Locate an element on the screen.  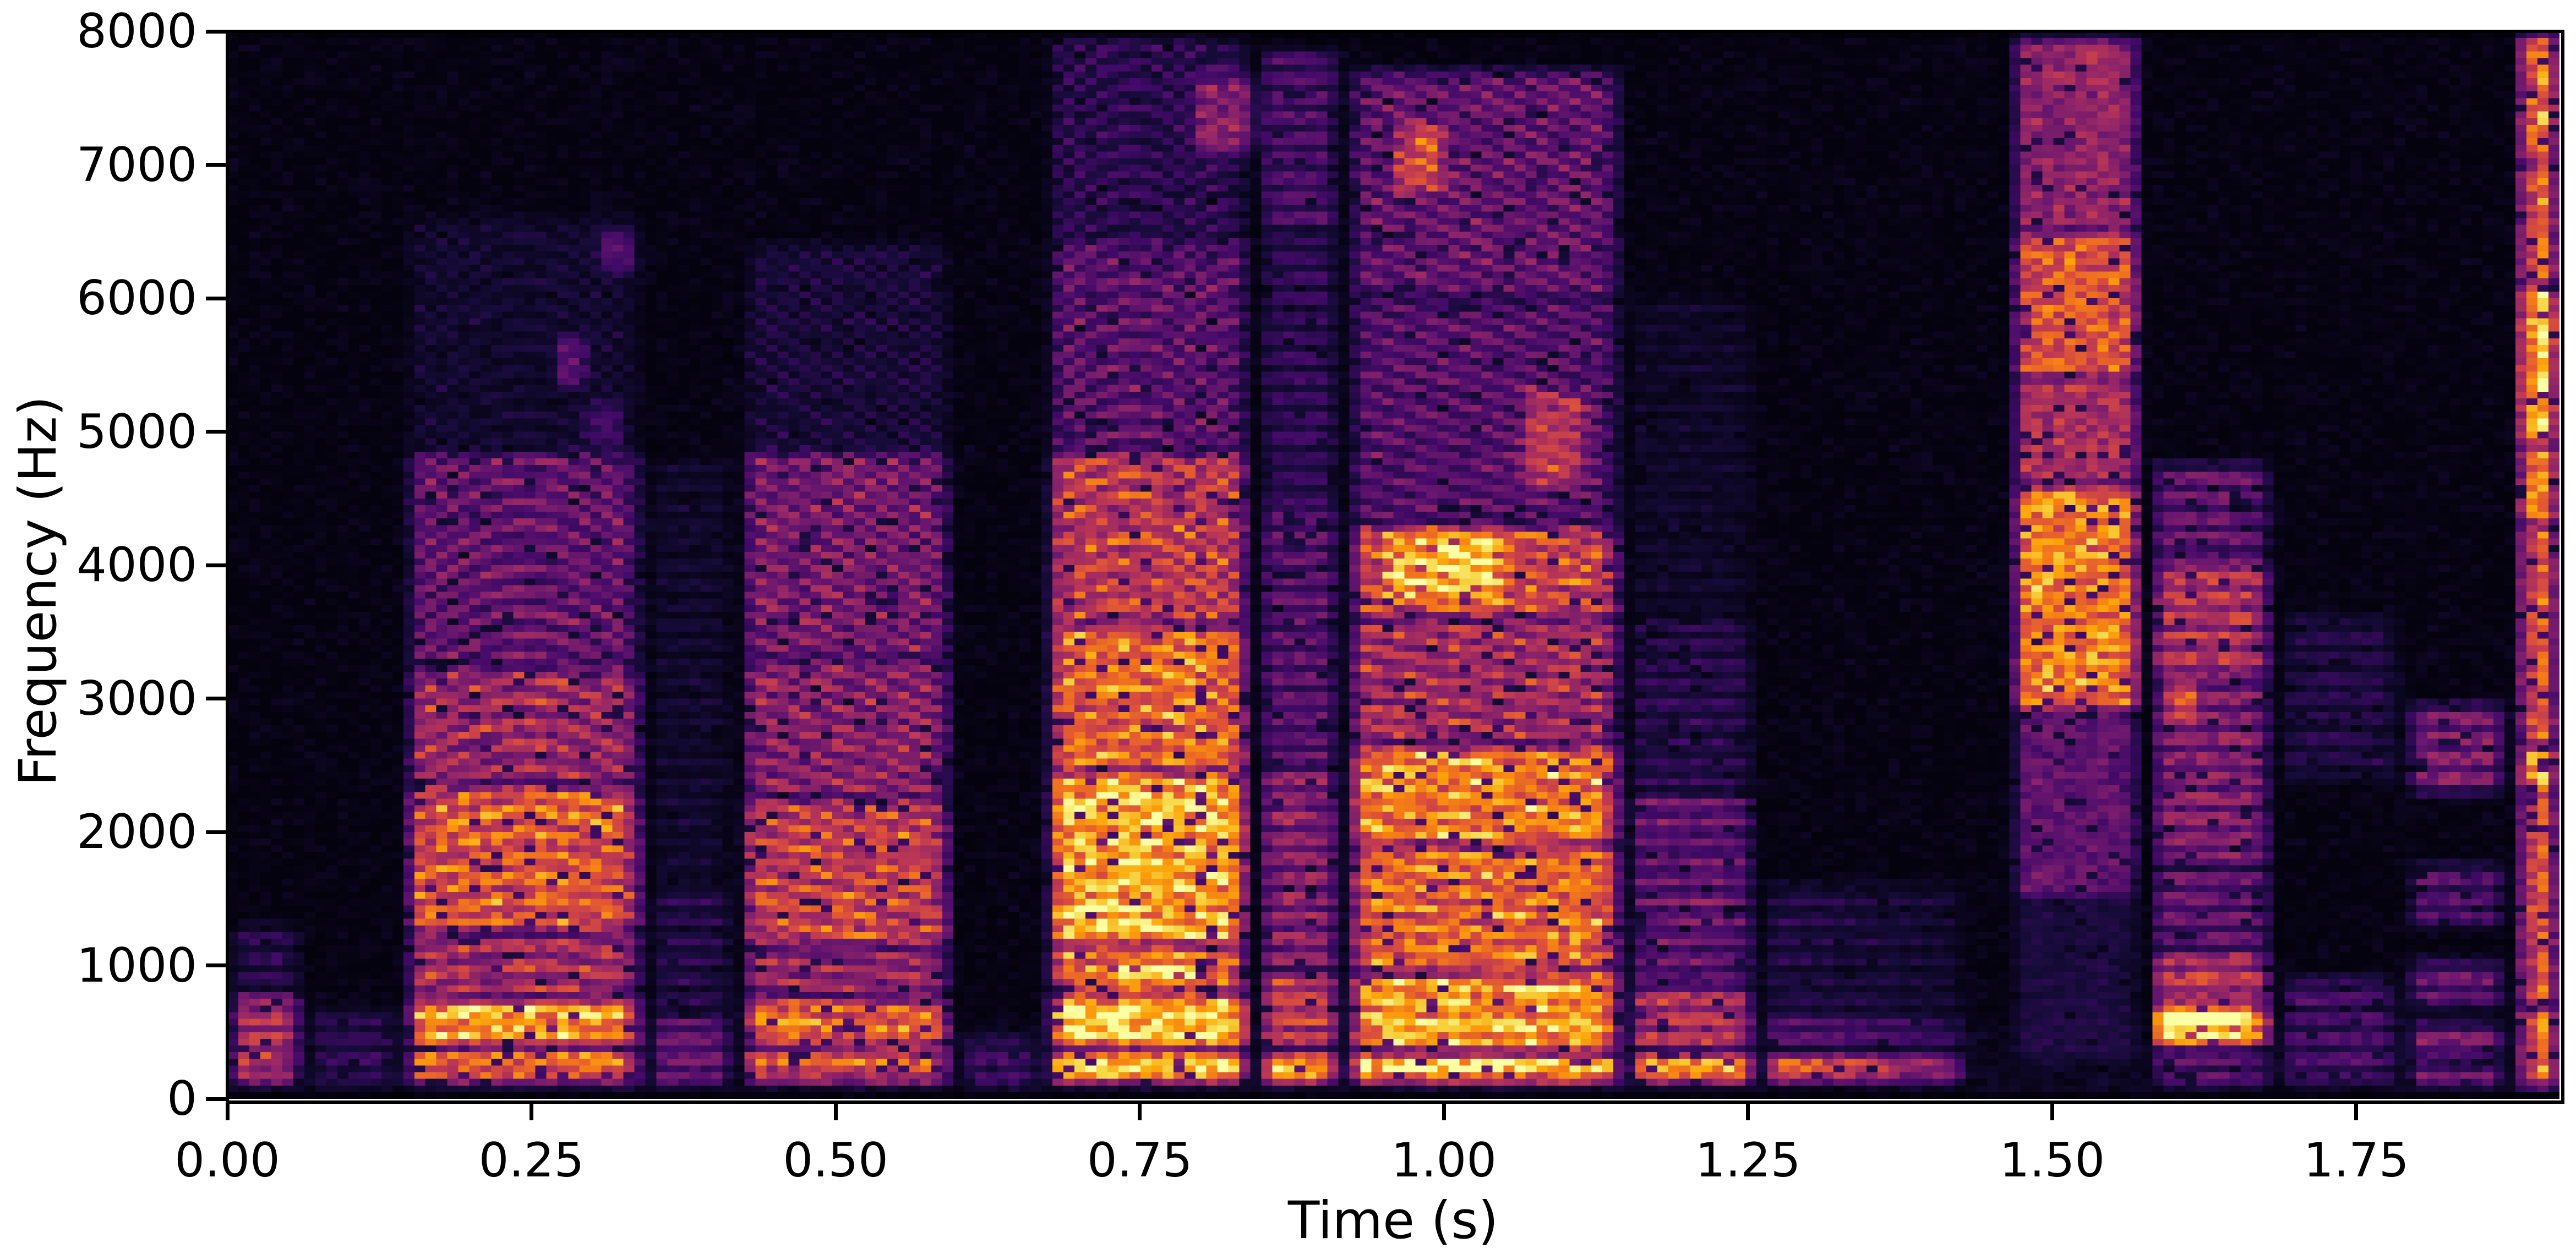
y-tick-label-7000: 7000 is located at coordinates (137, 165).